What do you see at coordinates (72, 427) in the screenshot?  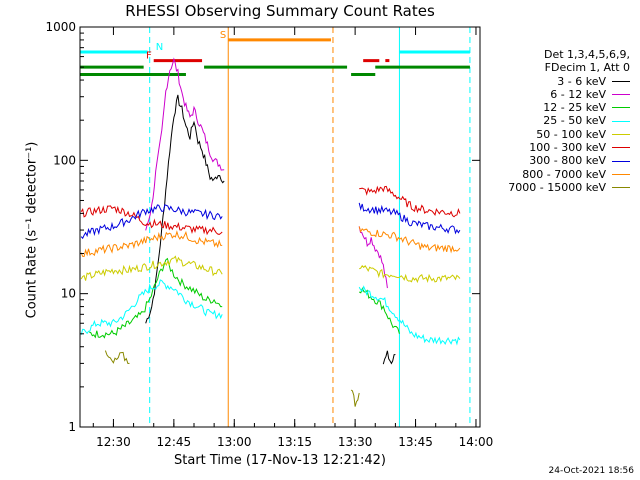 I see `y-tick-label-0: 1` at bounding box center [72, 427].